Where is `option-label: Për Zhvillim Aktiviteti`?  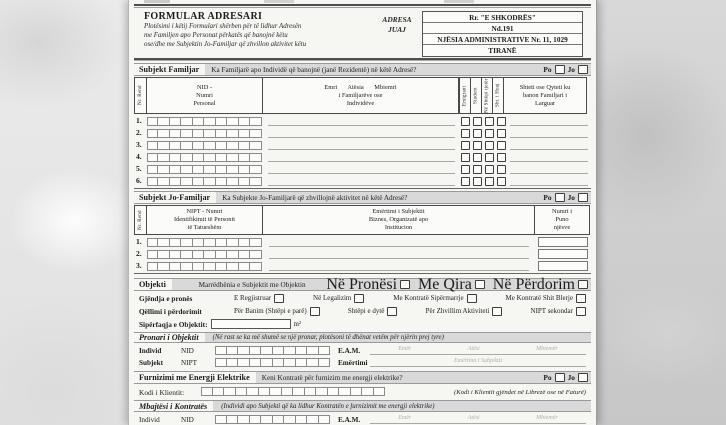
option-label: Për Zhvillim Aktiviteti is located at coordinates (457, 311).